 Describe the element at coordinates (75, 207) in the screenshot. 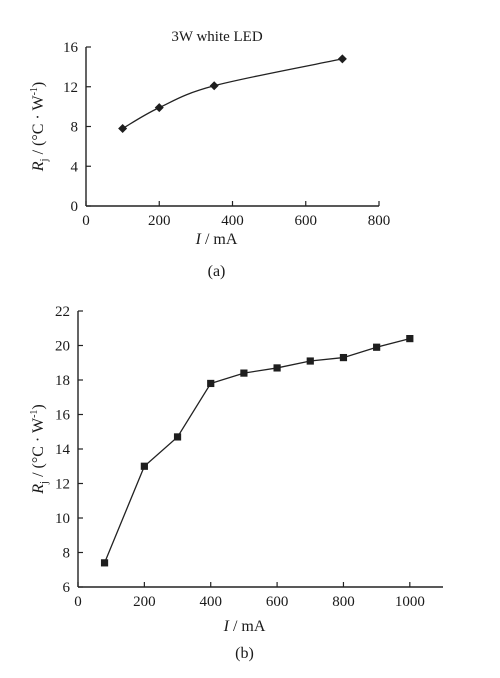

I see `y-tick-label: 0` at that location.